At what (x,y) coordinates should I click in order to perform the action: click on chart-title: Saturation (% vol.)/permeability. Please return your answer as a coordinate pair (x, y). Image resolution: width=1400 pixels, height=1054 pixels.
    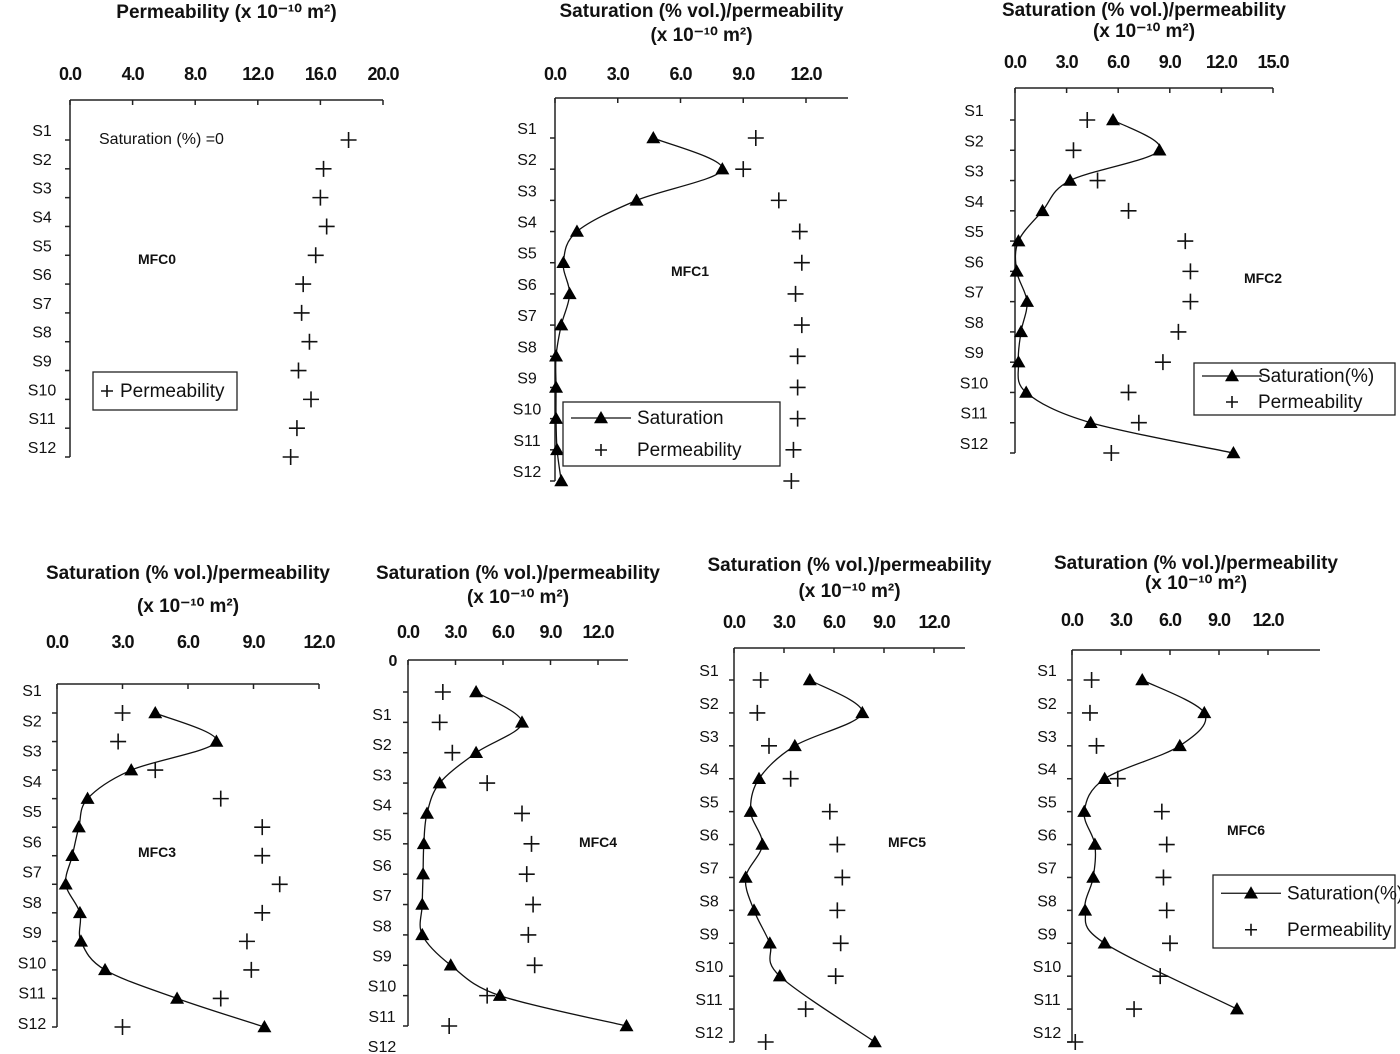
    Looking at the image, I should click on (850, 565).